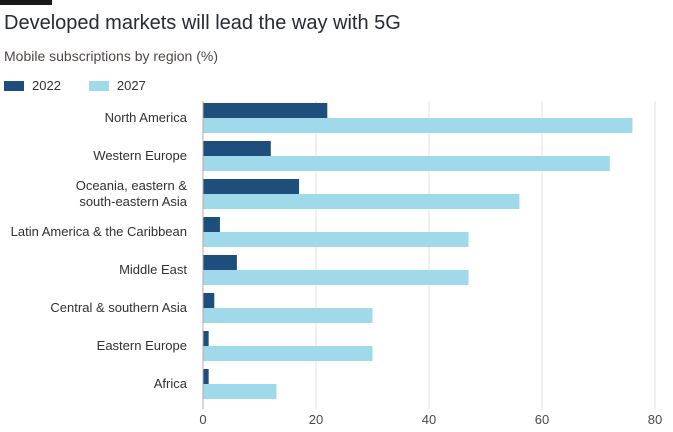 The width and height of the screenshot is (673, 432). Describe the element at coordinates (153, 269) in the screenshot. I see `category-label: Middle East` at that location.